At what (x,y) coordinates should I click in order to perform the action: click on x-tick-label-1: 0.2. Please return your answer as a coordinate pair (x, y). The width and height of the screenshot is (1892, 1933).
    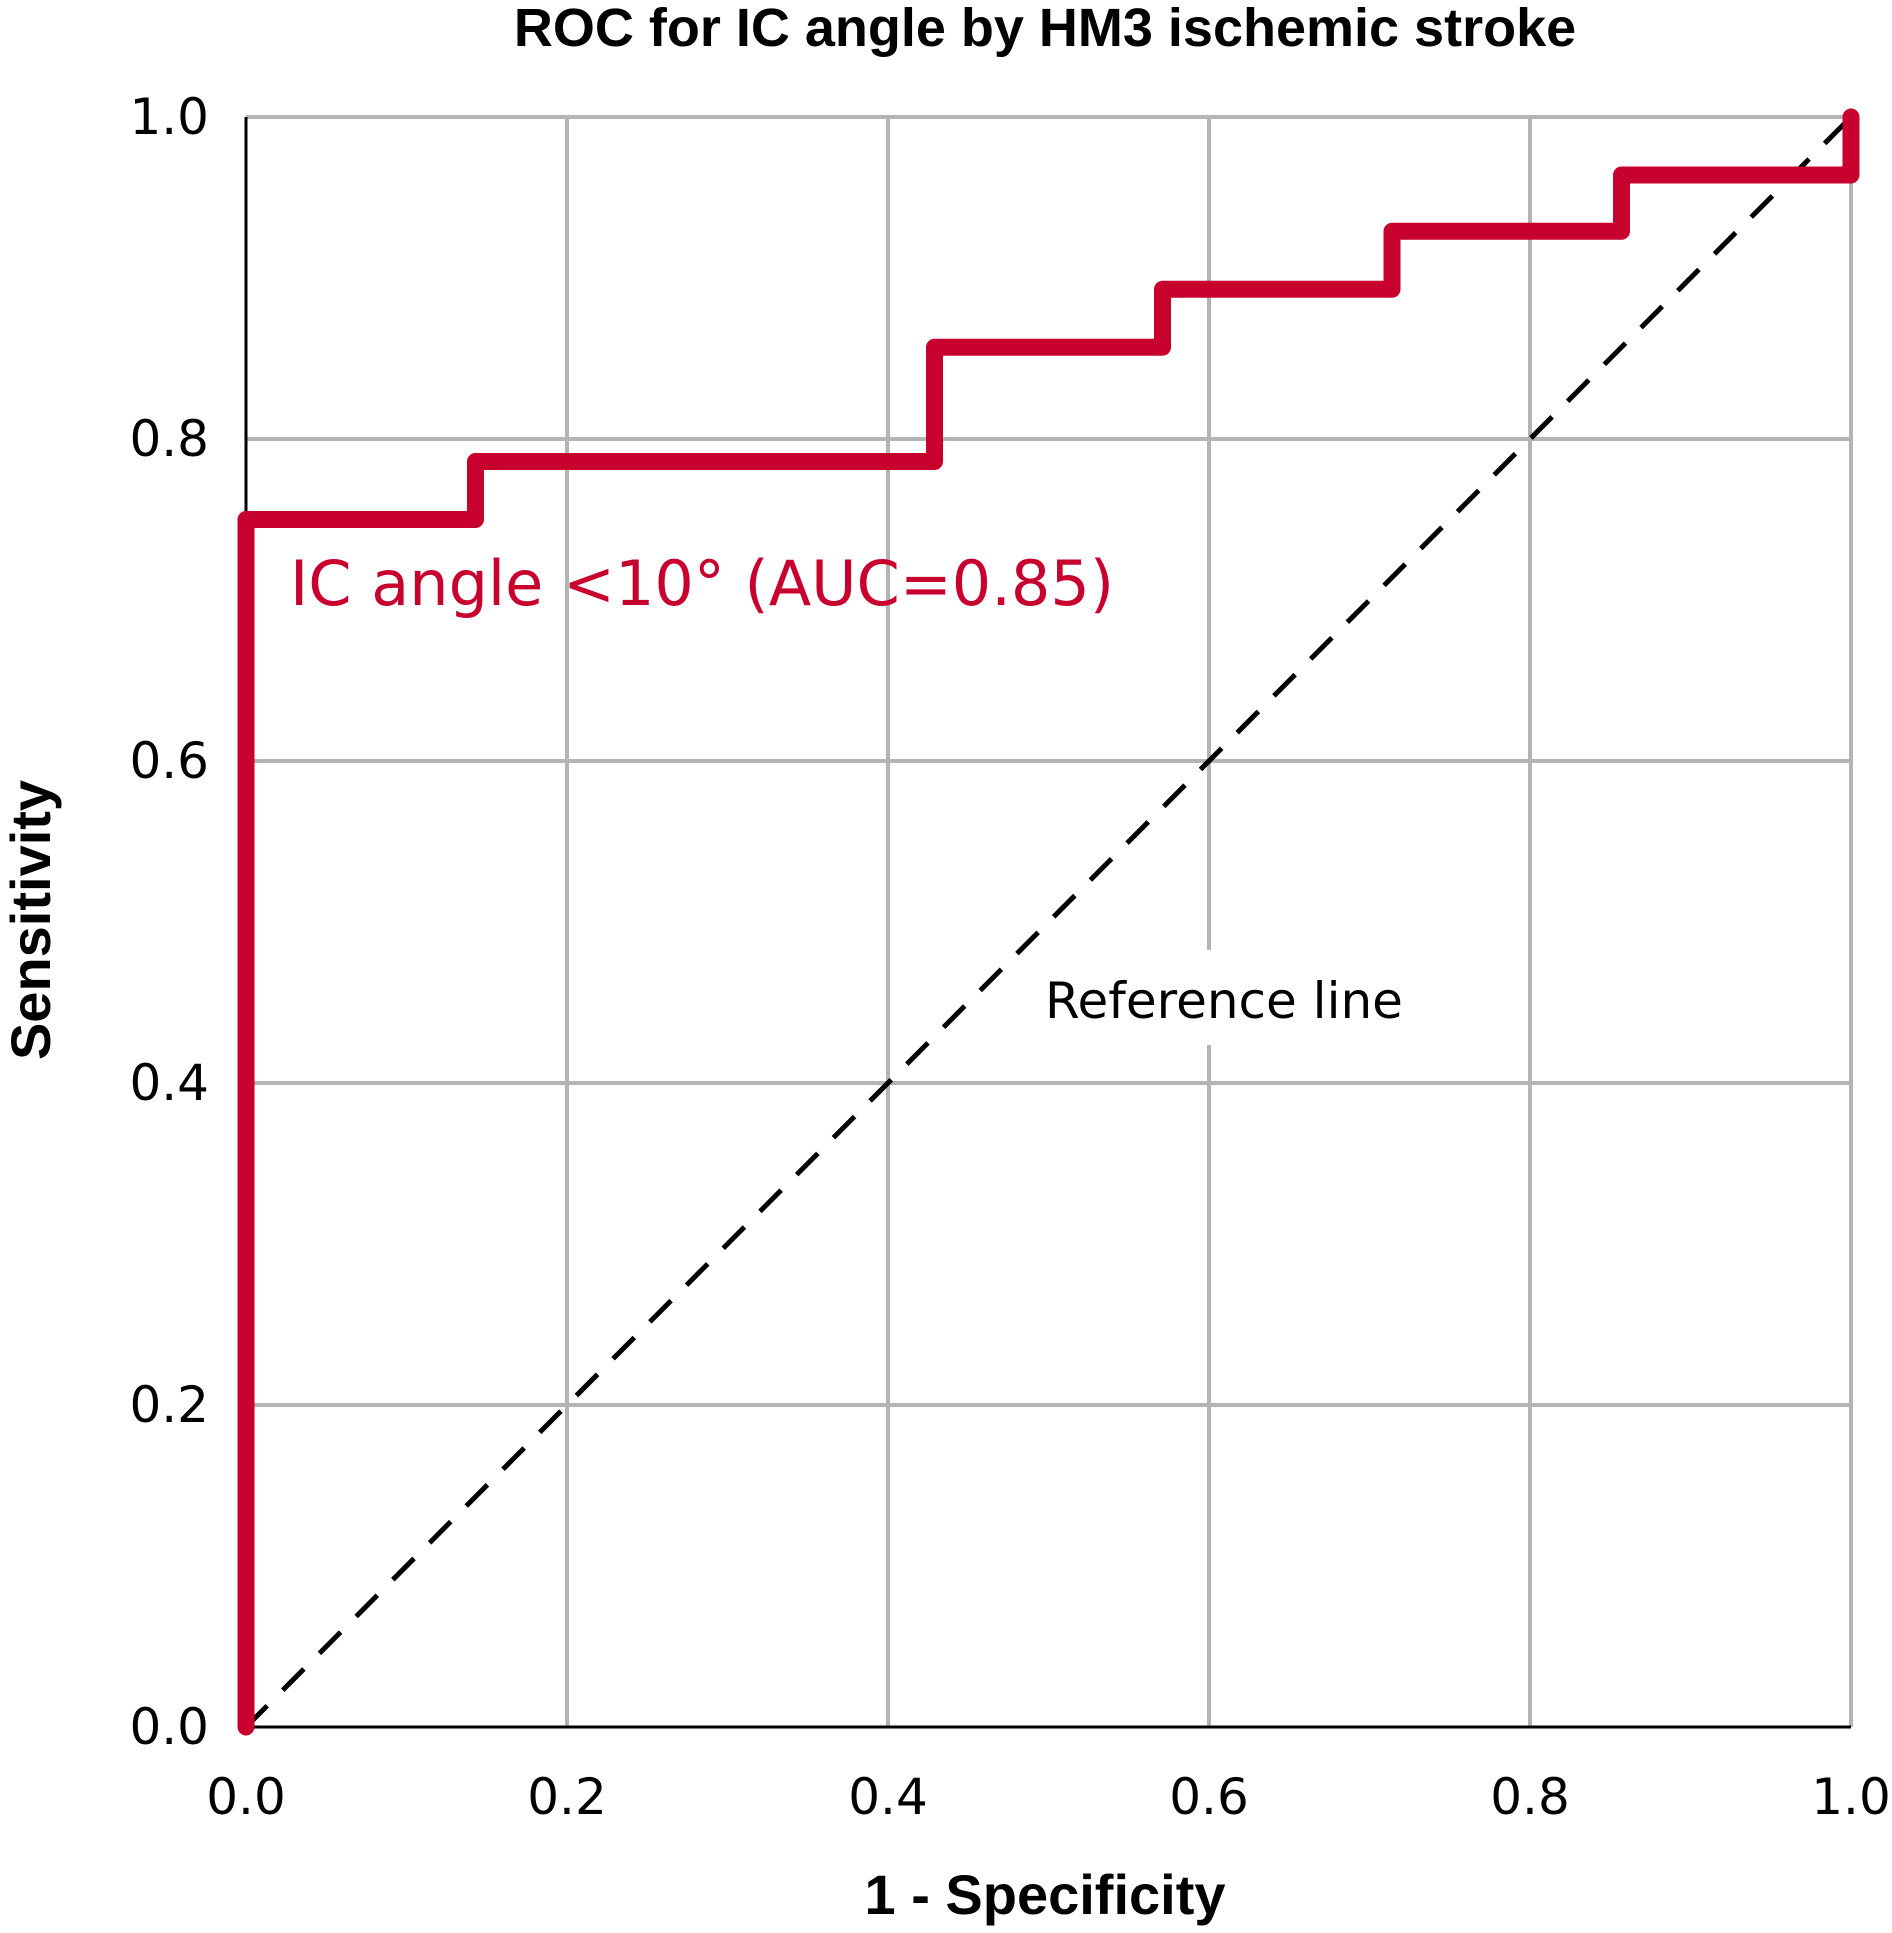
    Looking at the image, I should click on (567, 1797).